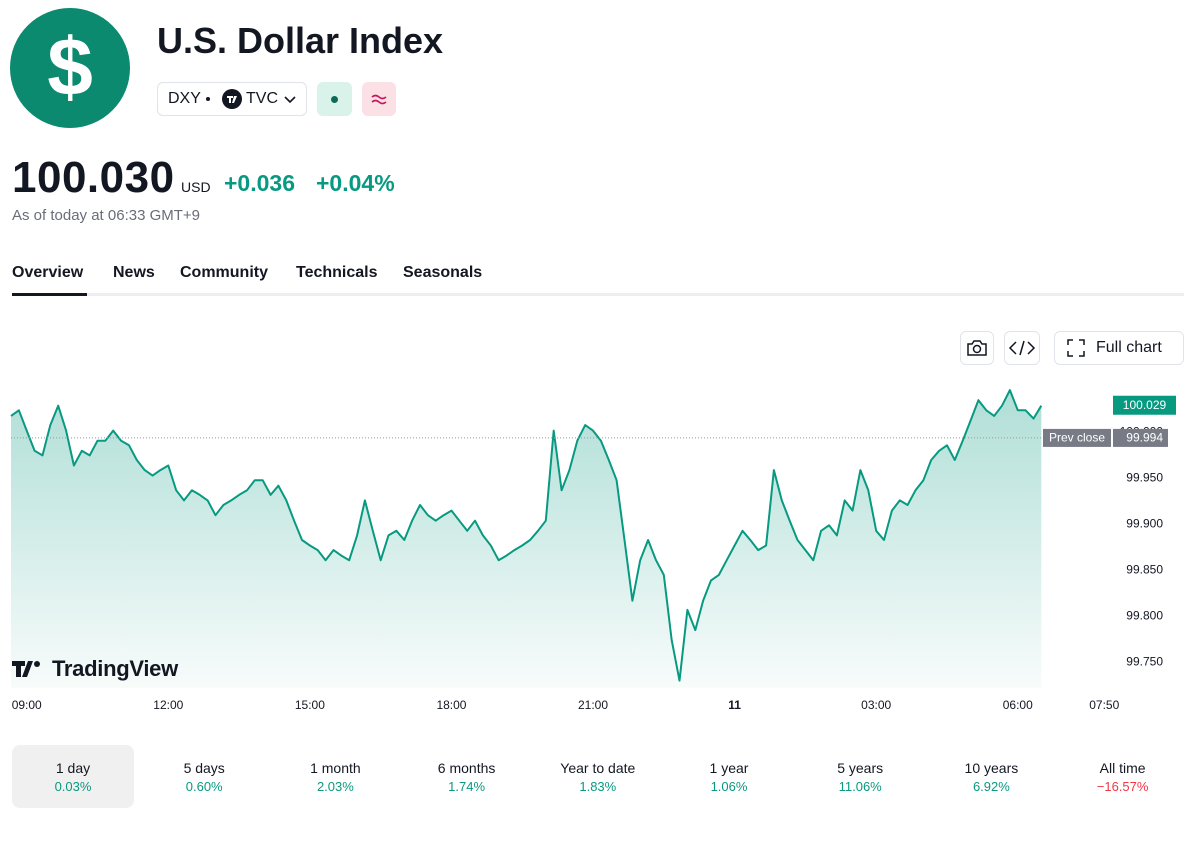 The image size is (1200, 849). I want to click on logo-symbol: $, so click(70, 67).